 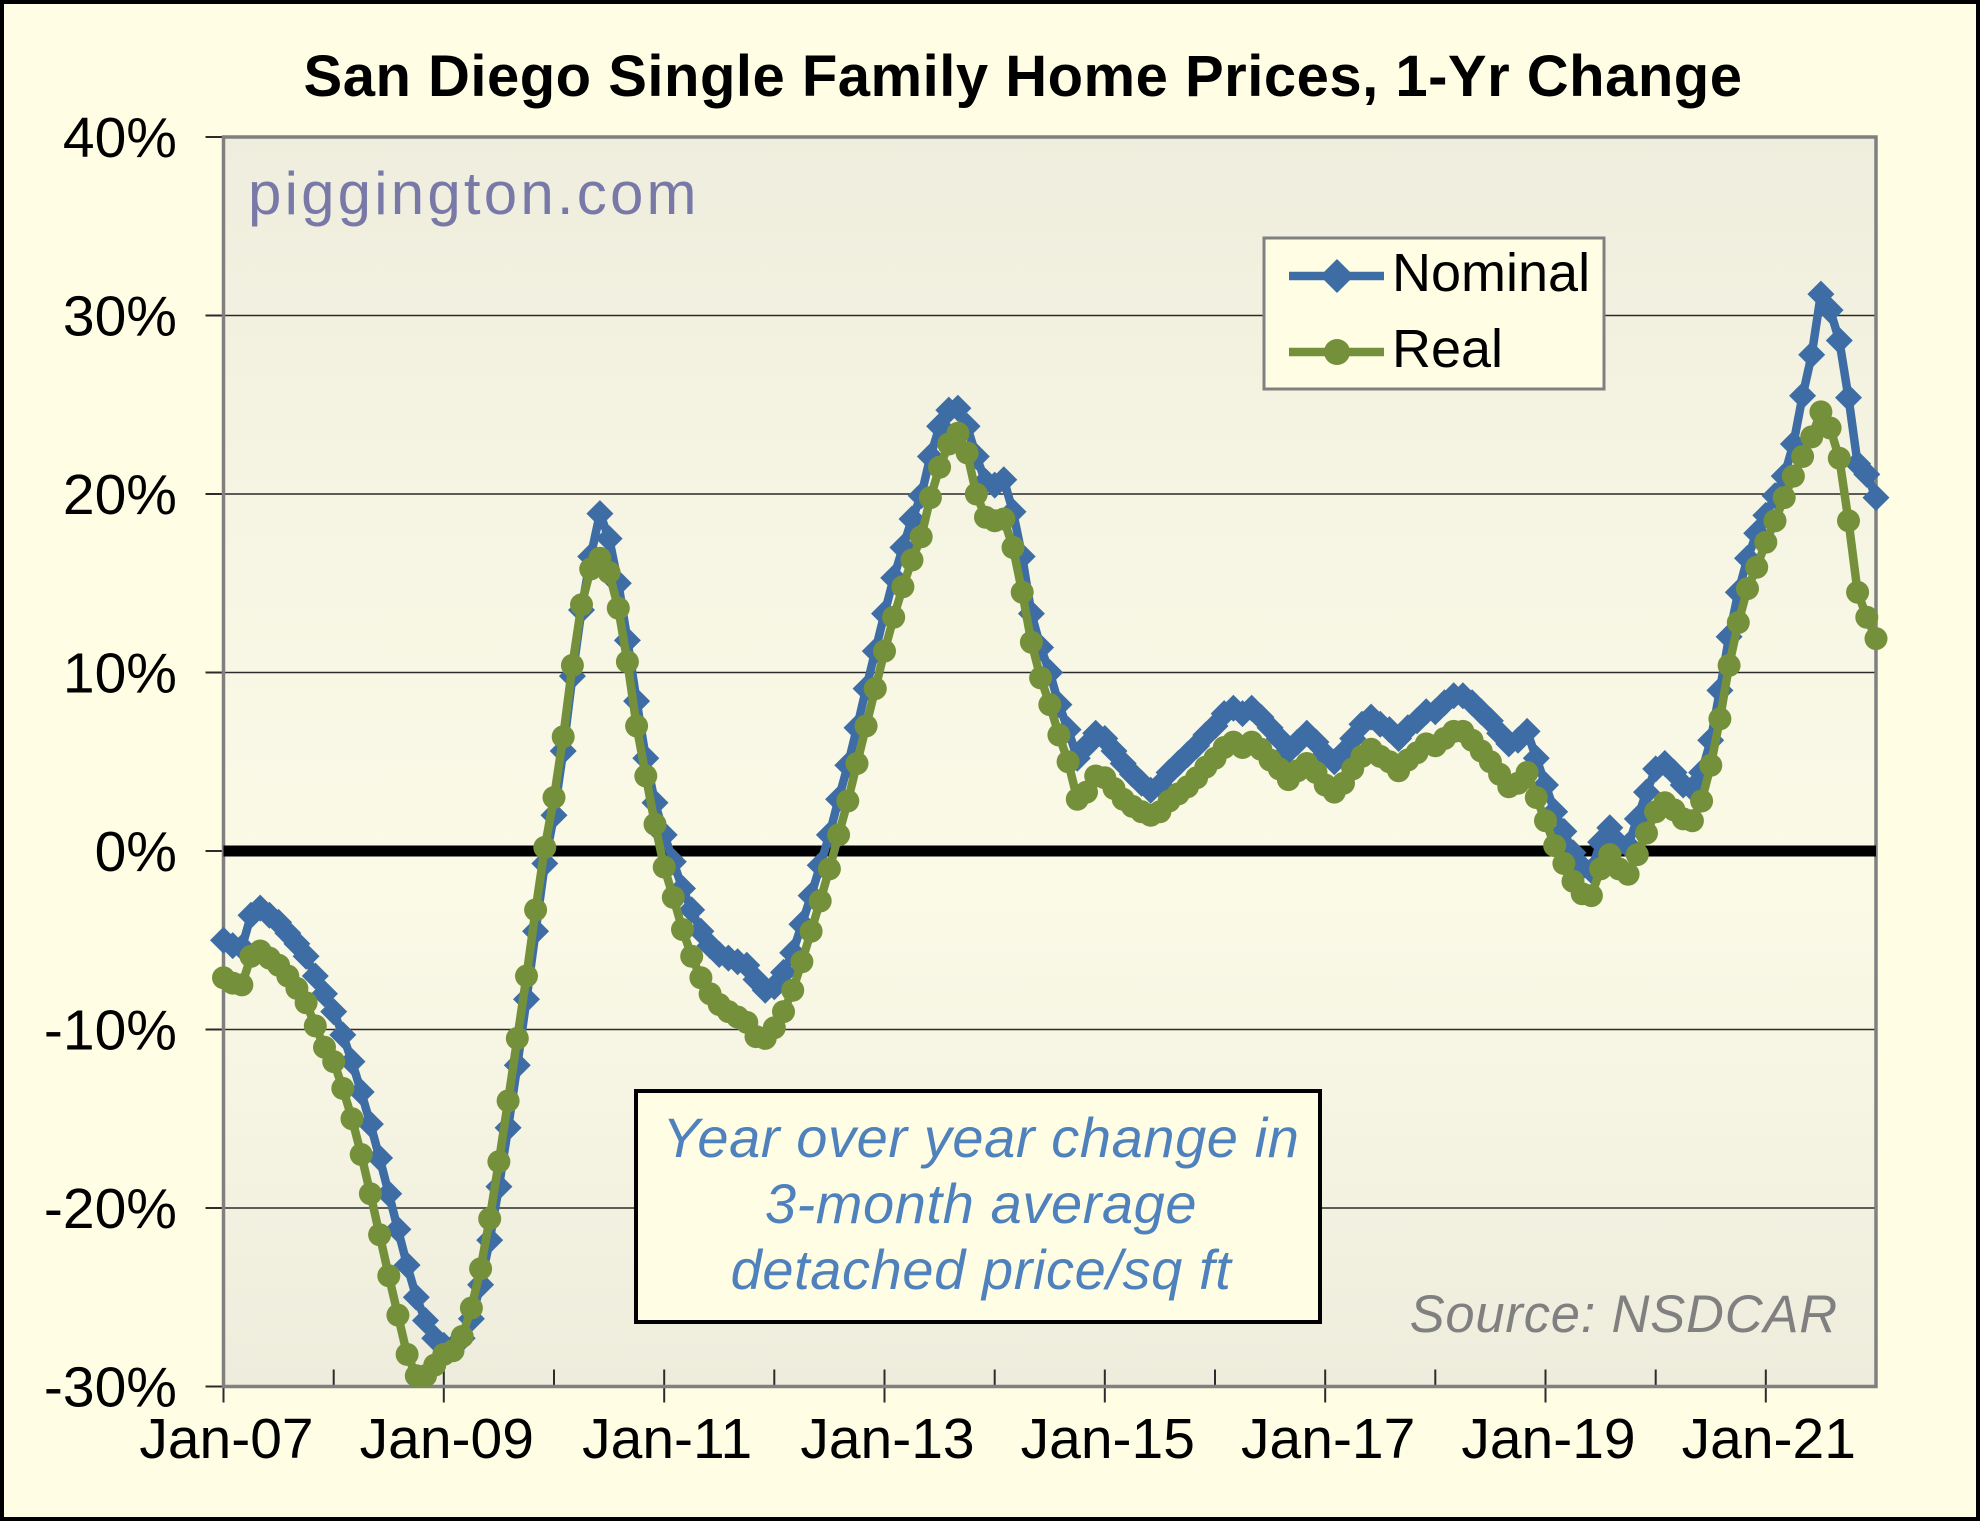 I want to click on svg-text: 20%, so click(x=120, y=495).